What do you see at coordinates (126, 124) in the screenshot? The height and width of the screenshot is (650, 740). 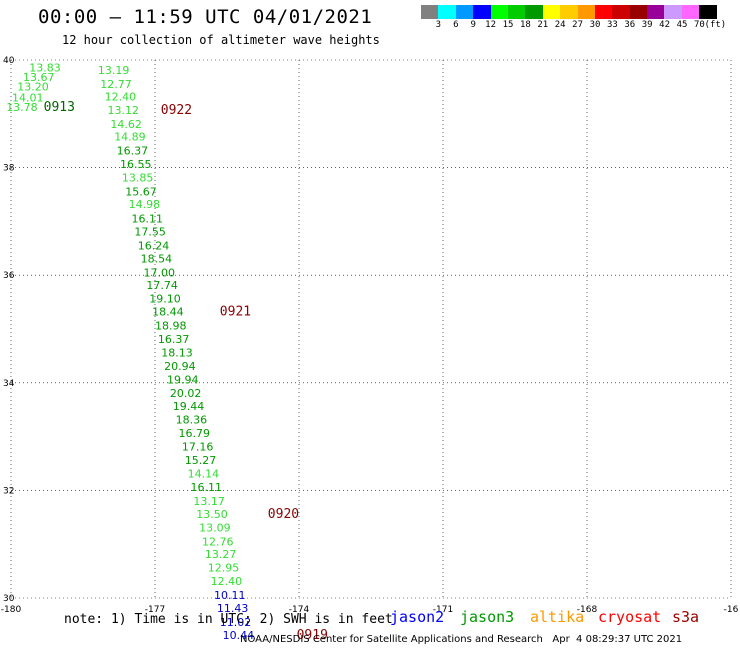 I see `wave-height-label: 14.62` at bounding box center [126, 124].